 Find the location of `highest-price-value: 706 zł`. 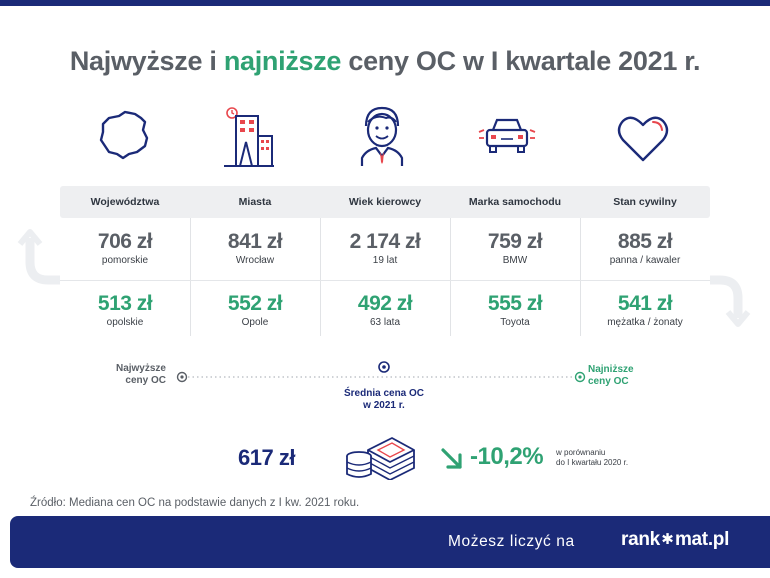

highest-price-value: 706 zł is located at coordinates (125, 241).